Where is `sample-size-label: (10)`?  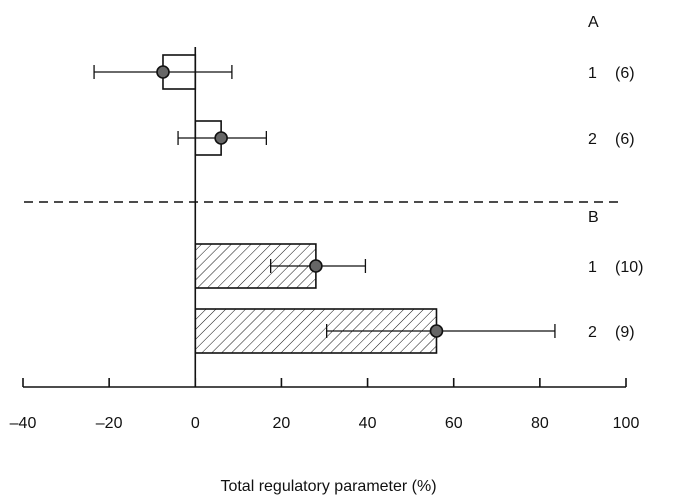 sample-size-label: (10) is located at coordinates (629, 267).